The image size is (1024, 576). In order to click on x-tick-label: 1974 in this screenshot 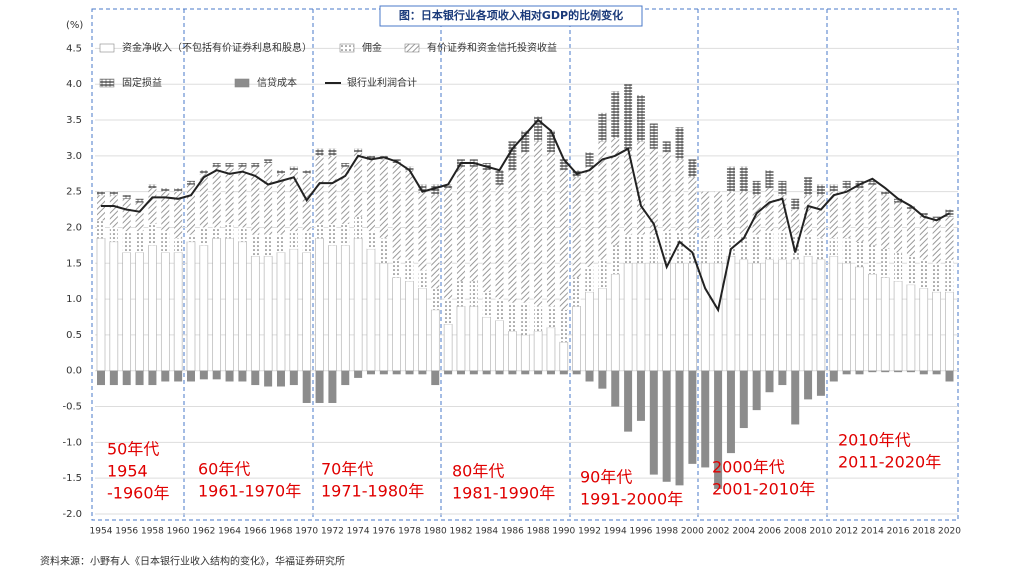, I will do `click(358, 532)`.